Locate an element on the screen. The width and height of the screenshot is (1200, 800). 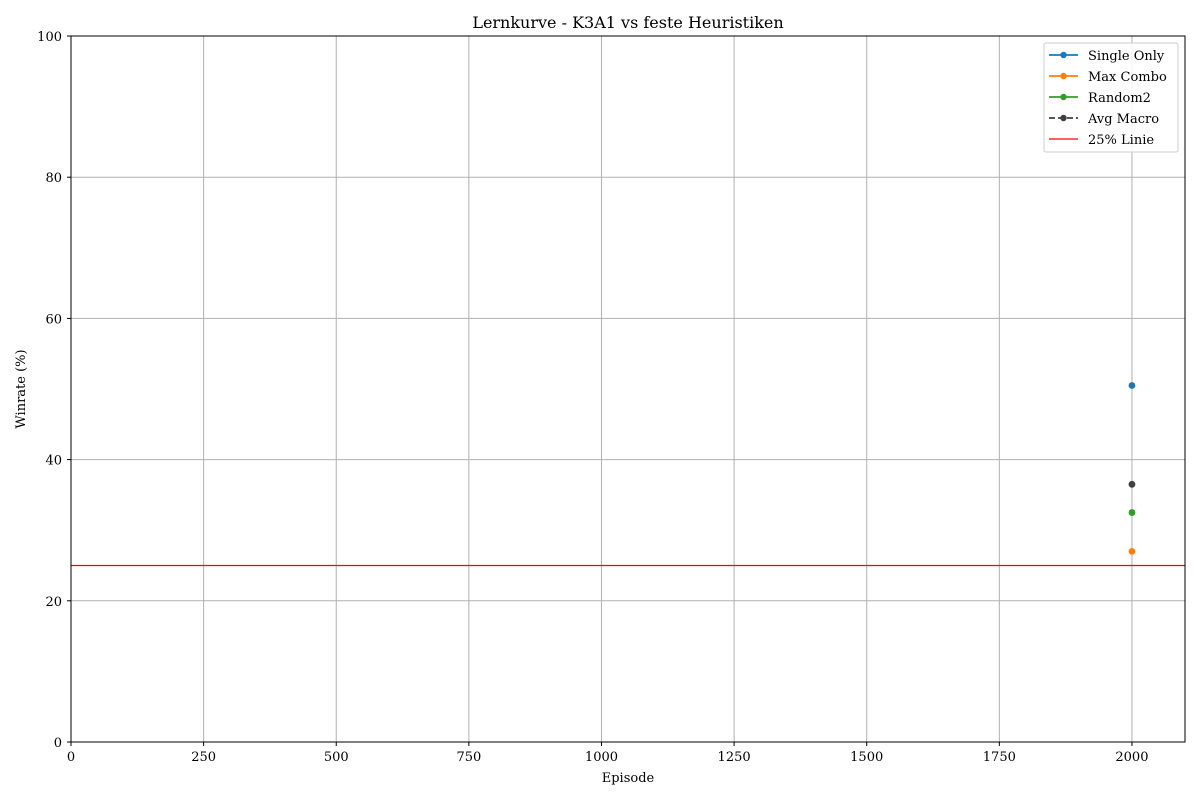
legend-label: 25% Linie is located at coordinates (1121, 140).